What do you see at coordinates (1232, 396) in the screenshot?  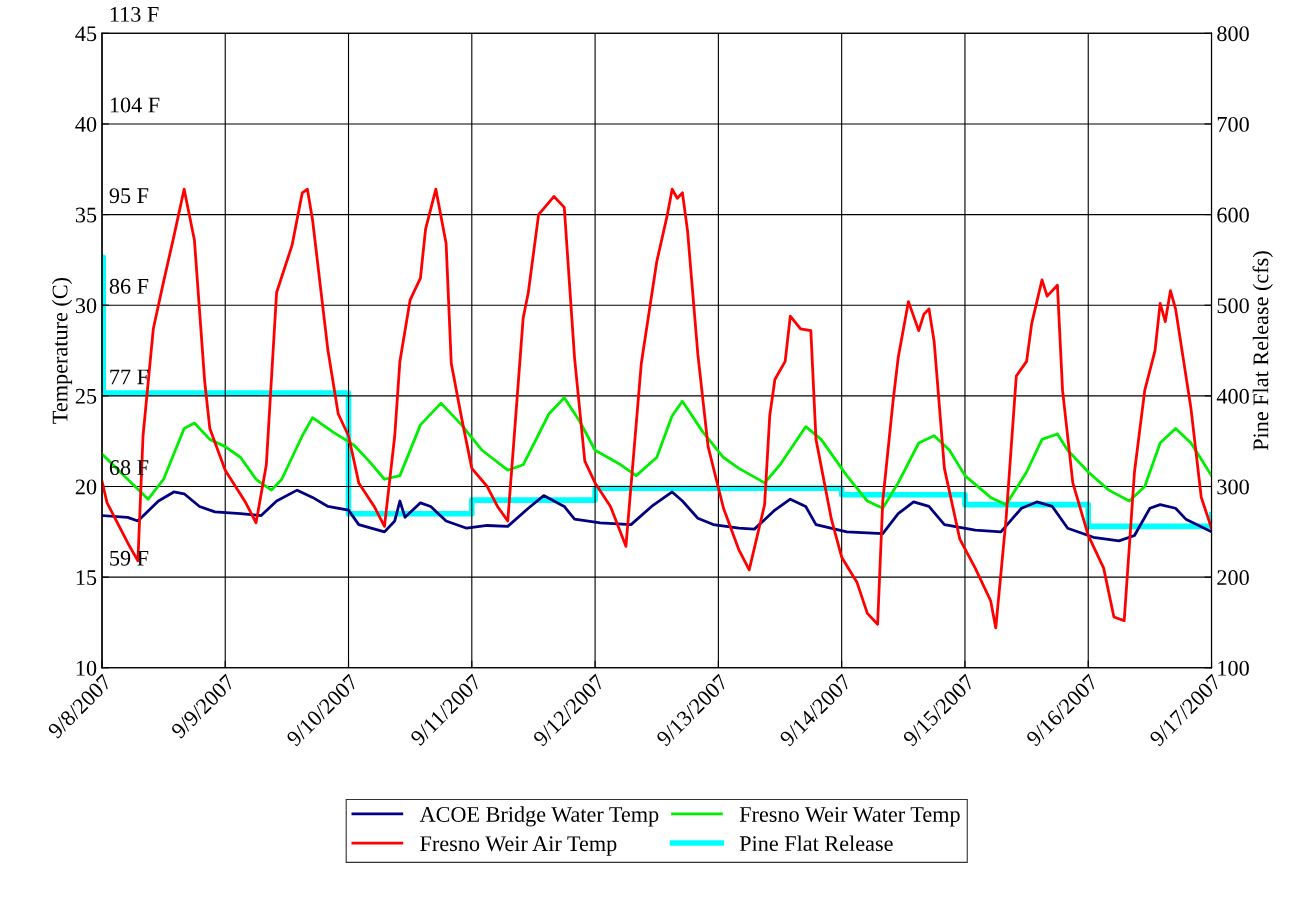 I see `y2-tick-label: 400` at bounding box center [1232, 396].